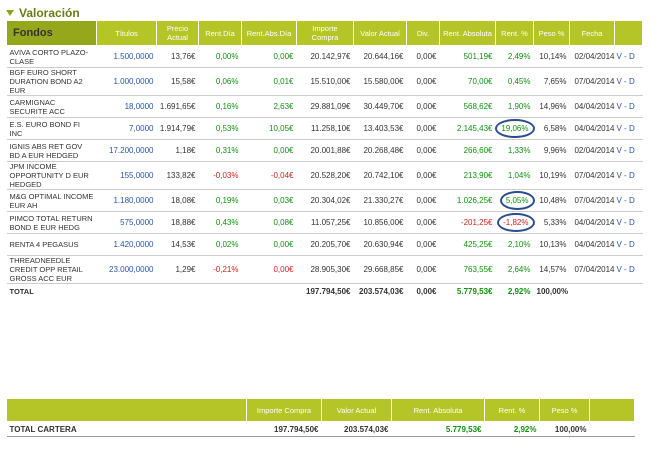  I want to click on header-rent-abs: Rent. Absoluta, so click(467, 33).